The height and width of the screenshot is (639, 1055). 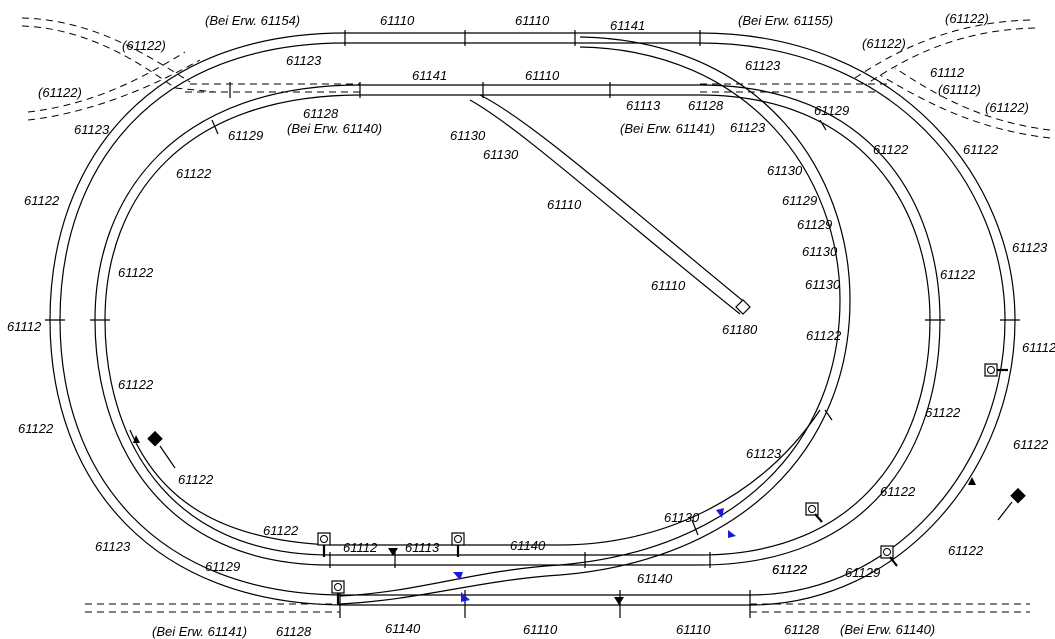 What do you see at coordinates (959, 89) in the screenshot?
I see `track-label: (61112)` at bounding box center [959, 89].